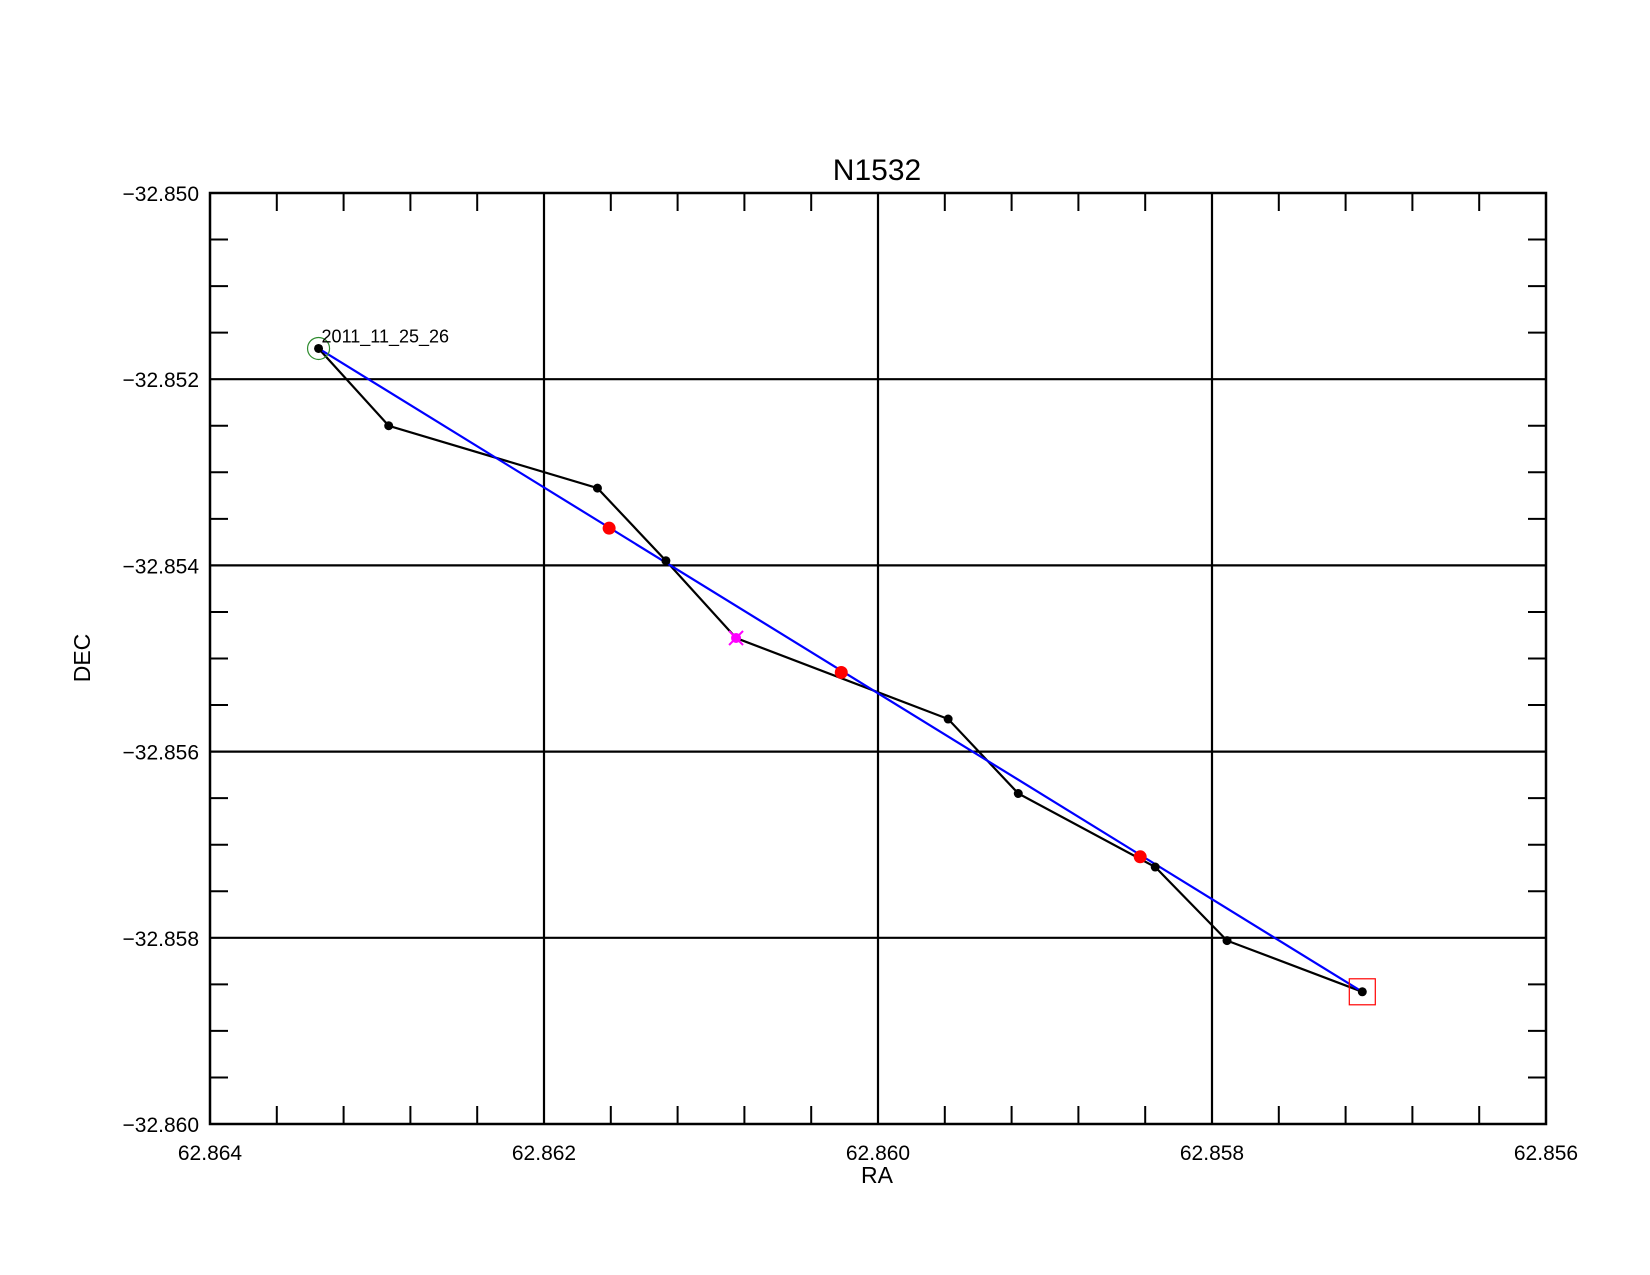 This screenshot has width=1650, height=1275. What do you see at coordinates (161, 939) in the screenshot?
I see `y-tick-label: −32.858` at bounding box center [161, 939].